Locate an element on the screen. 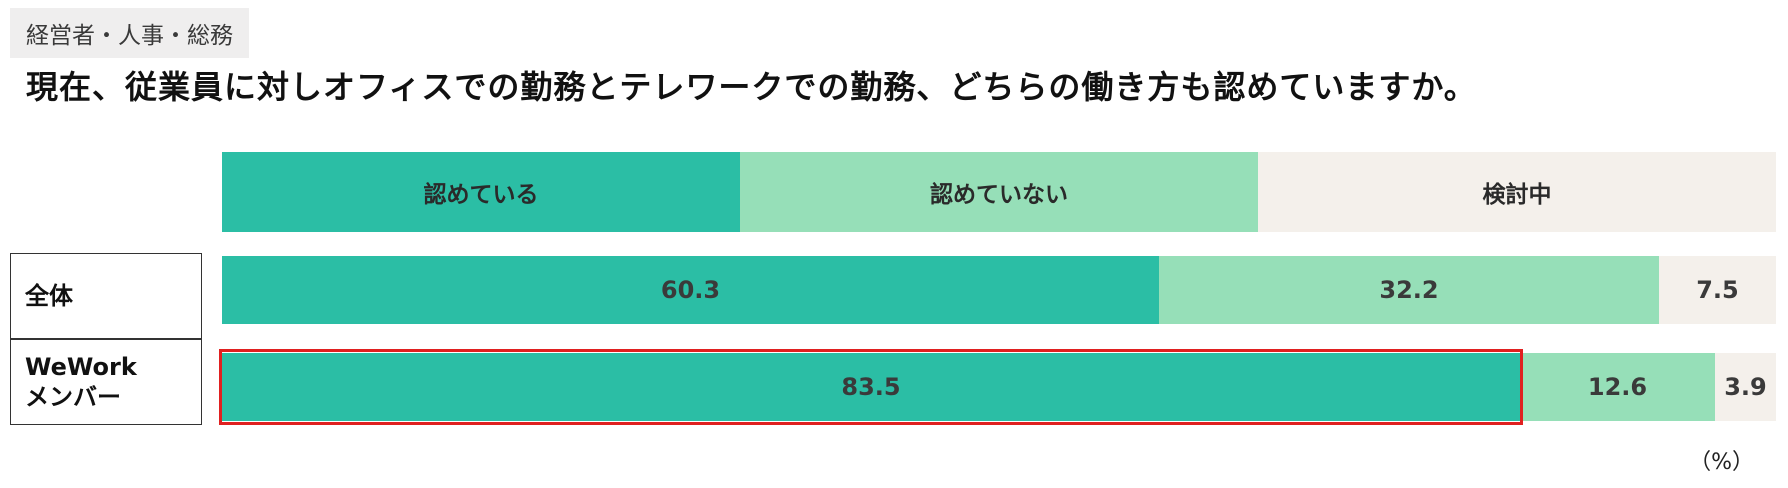 Image resolution: width=1788 pixels, height=488 pixels. bar-row-overall: 60.3 32.2 7.5 is located at coordinates (999, 290).